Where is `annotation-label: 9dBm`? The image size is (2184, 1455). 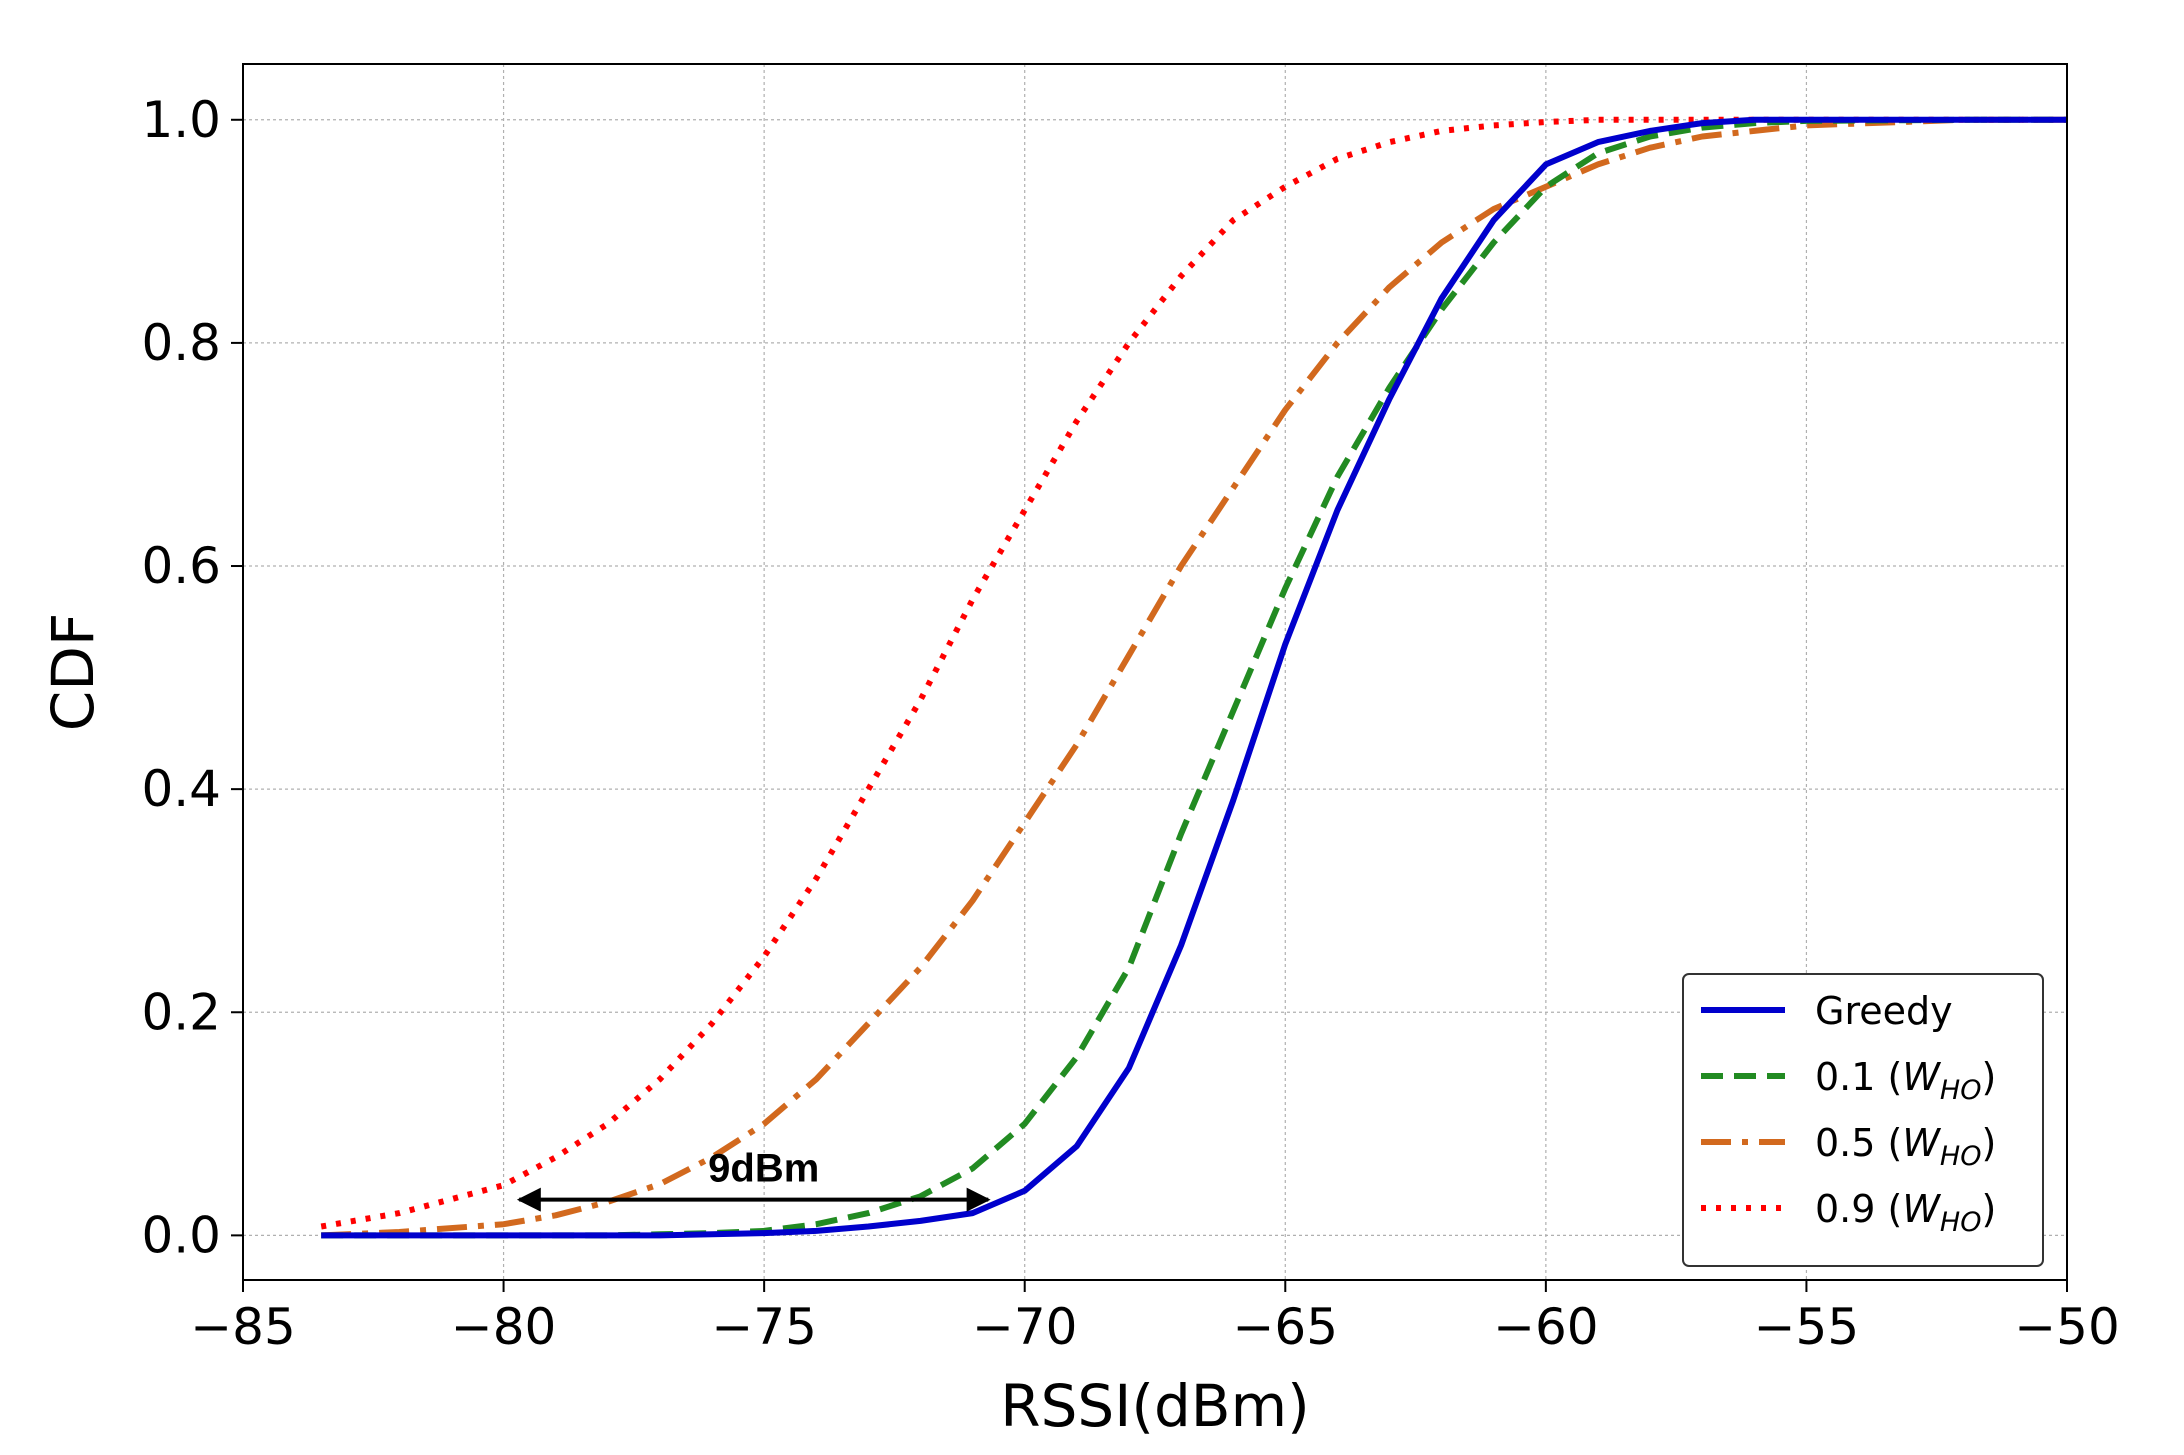 annotation-label: 9dBm is located at coordinates (763, 1169).